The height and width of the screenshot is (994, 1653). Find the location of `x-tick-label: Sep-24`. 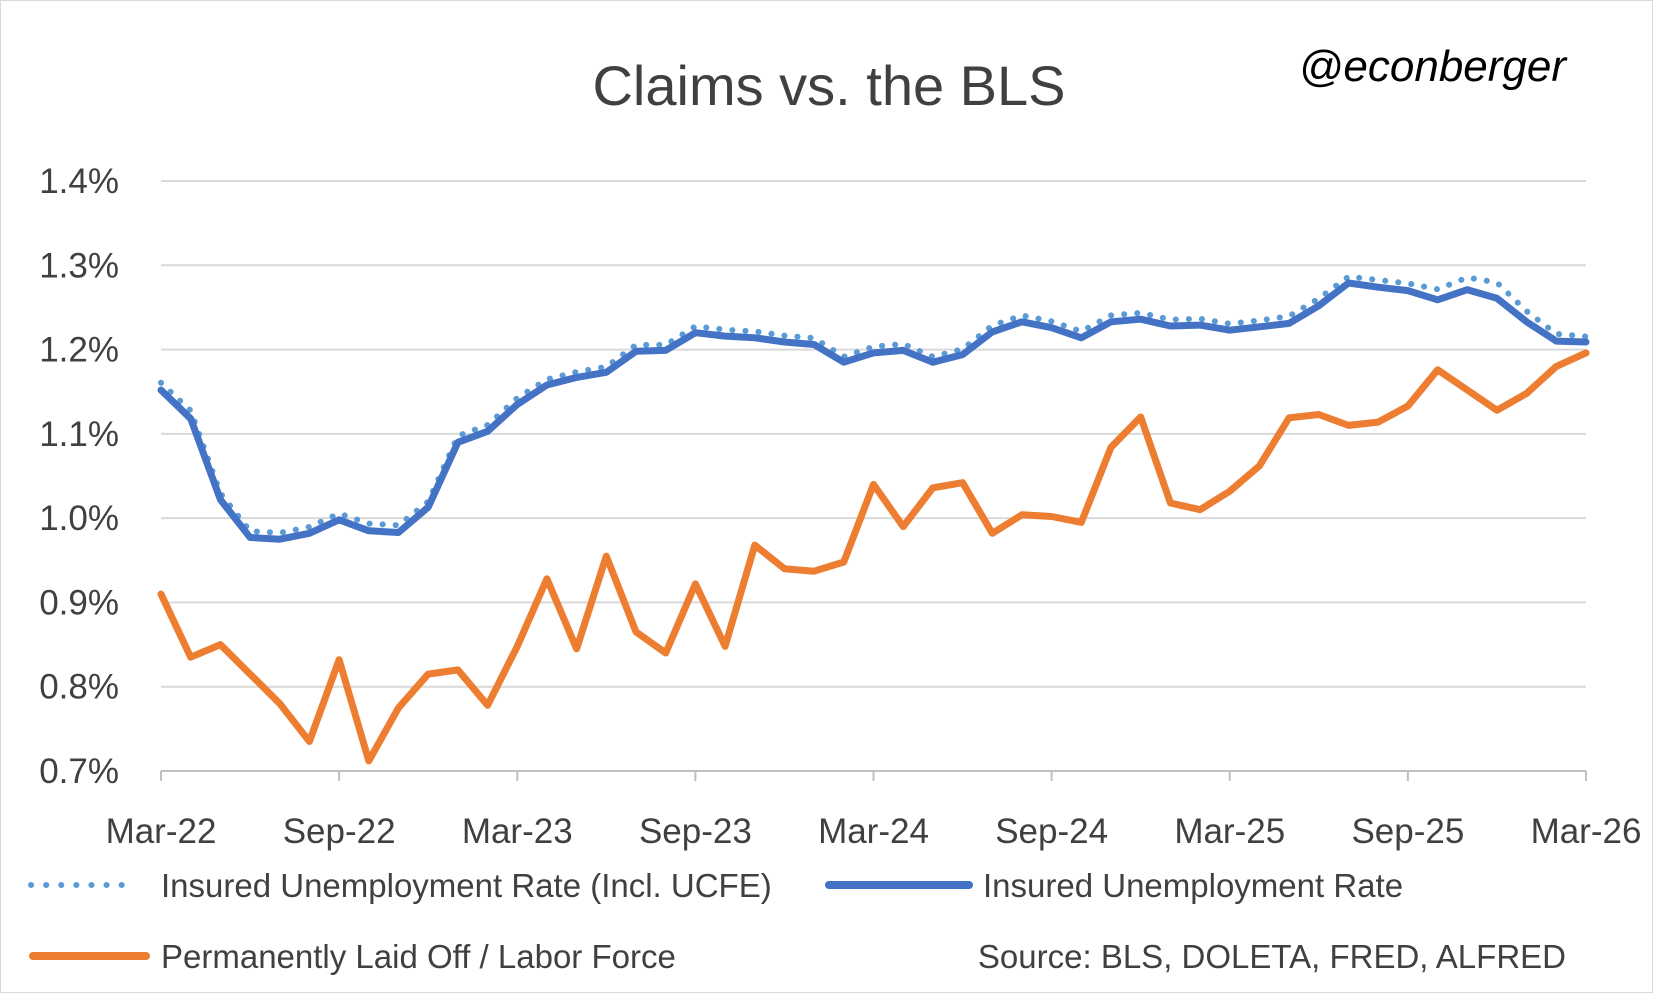

x-tick-label: Sep-24 is located at coordinates (1051, 831).